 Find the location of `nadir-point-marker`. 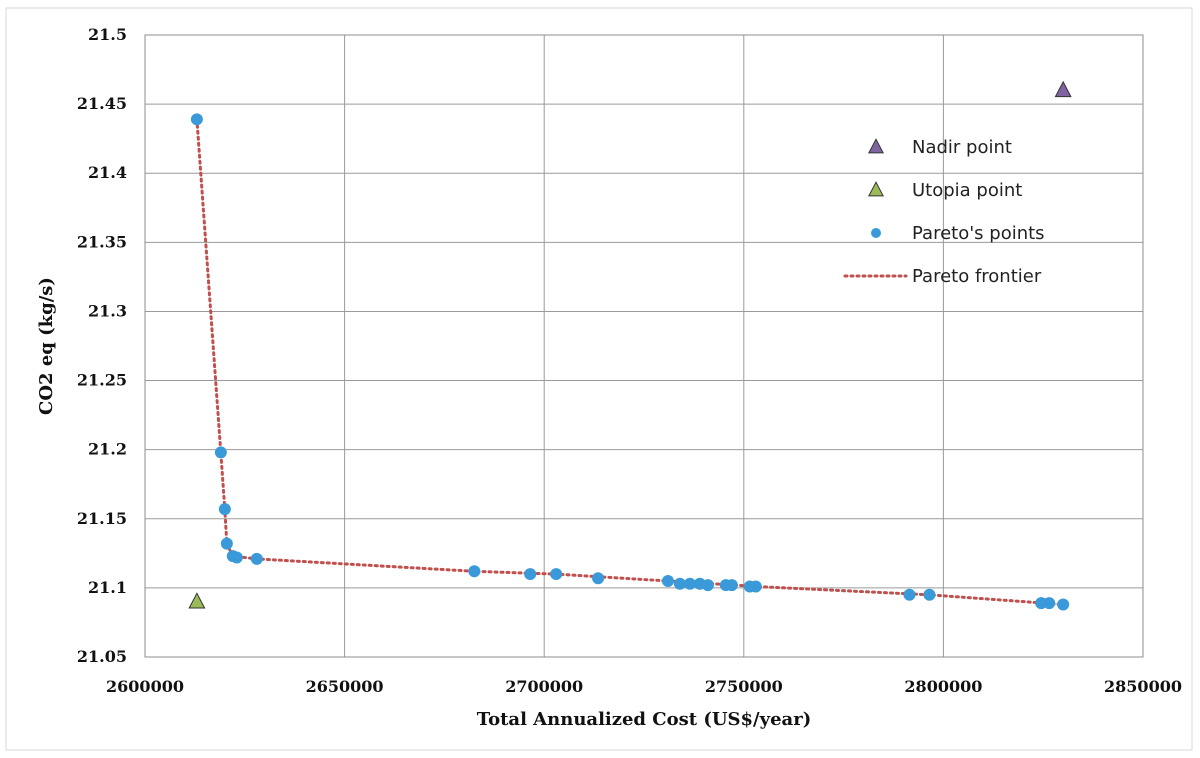

nadir-point-marker is located at coordinates (1063, 89).